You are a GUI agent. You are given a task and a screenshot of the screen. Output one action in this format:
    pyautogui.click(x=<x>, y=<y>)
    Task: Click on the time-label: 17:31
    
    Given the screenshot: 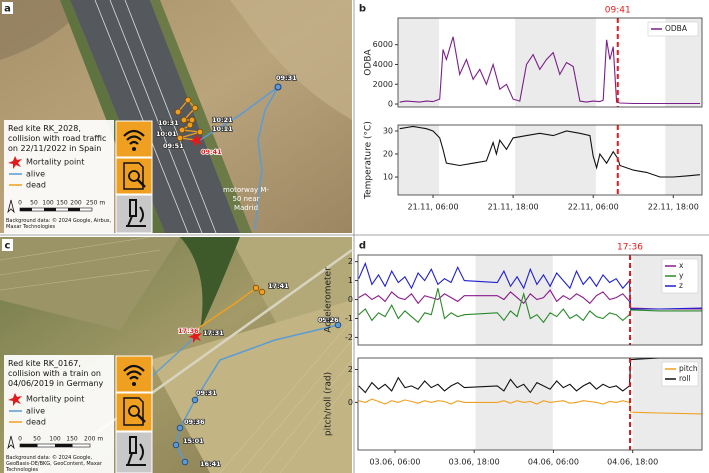 What is the action you would take?
    pyautogui.click(x=213, y=333)
    